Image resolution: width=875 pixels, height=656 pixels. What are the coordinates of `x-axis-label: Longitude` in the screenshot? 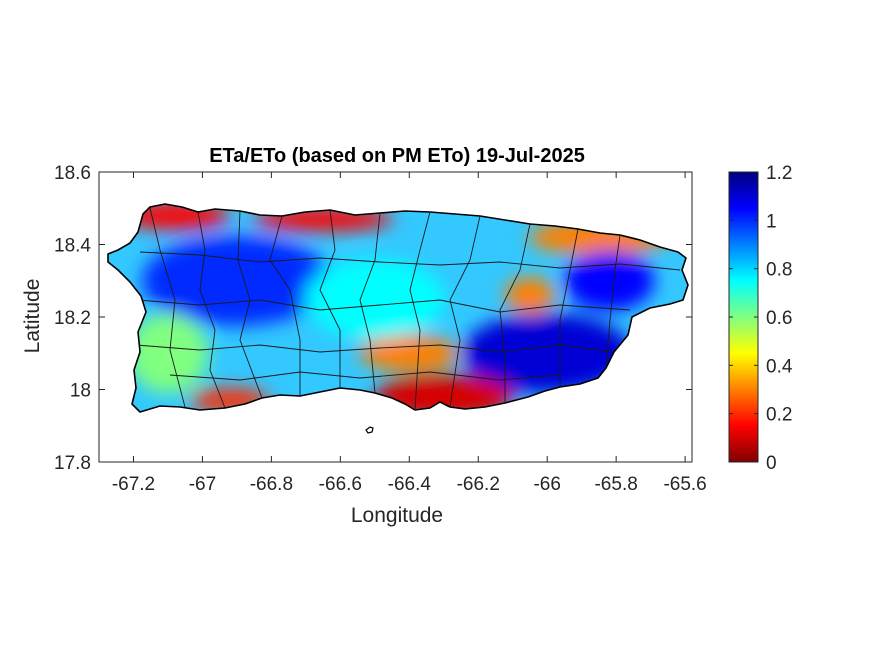 It's located at (397, 515).